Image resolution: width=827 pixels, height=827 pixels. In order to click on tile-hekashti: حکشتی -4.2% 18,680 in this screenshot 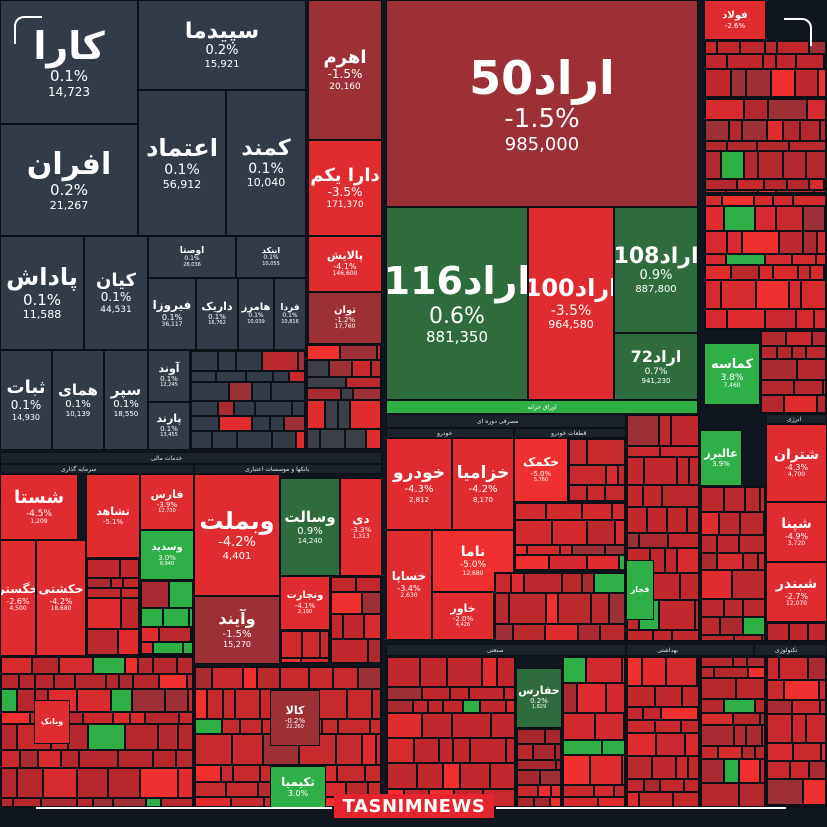, I will do `click(61, 598)`.